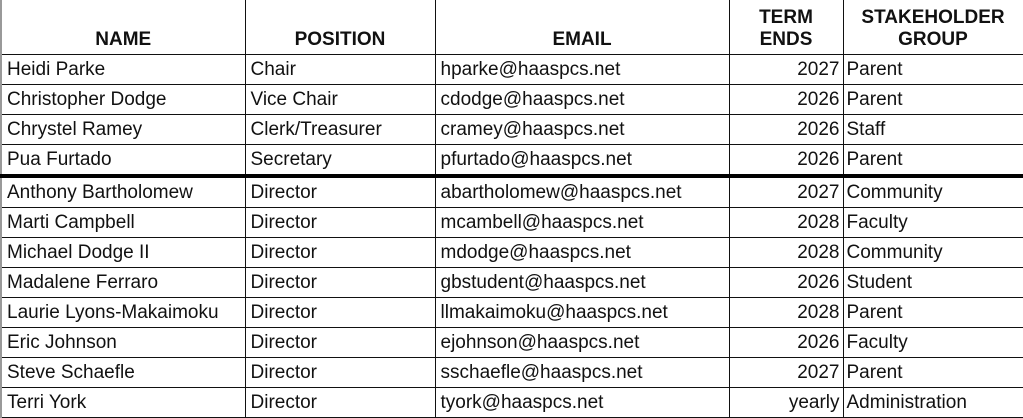  Describe the element at coordinates (933, 17) in the screenshot. I see `header-group-line1: STAKEHOLDER` at that location.